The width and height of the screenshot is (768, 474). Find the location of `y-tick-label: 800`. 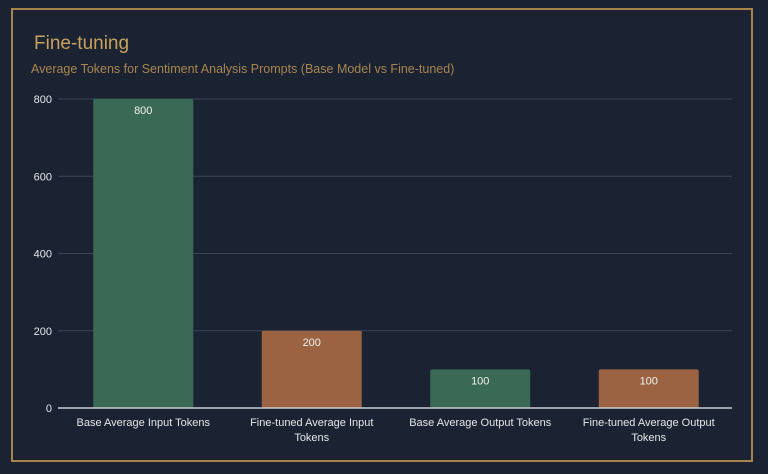

y-tick-label: 800 is located at coordinates (43, 100).